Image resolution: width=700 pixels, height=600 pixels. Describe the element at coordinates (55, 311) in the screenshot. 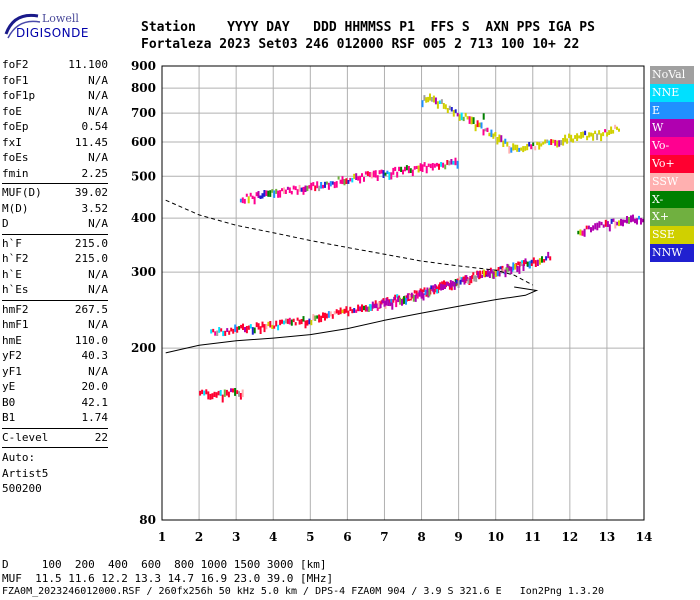

I see `param-row: hmF2 267.5` at that location.